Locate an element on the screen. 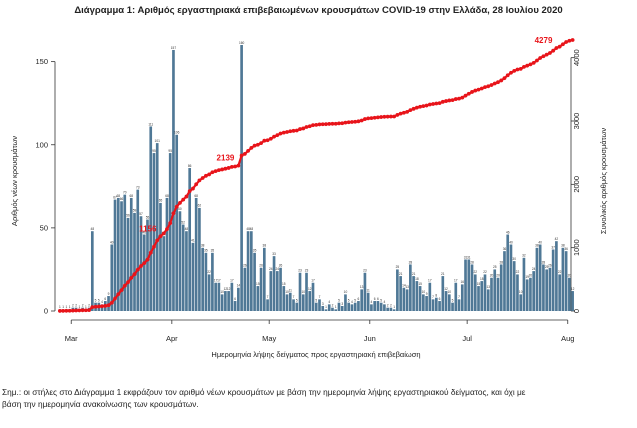 This screenshot has height=428, width=637. bar-value-label: 7 is located at coordinates (294, 297).